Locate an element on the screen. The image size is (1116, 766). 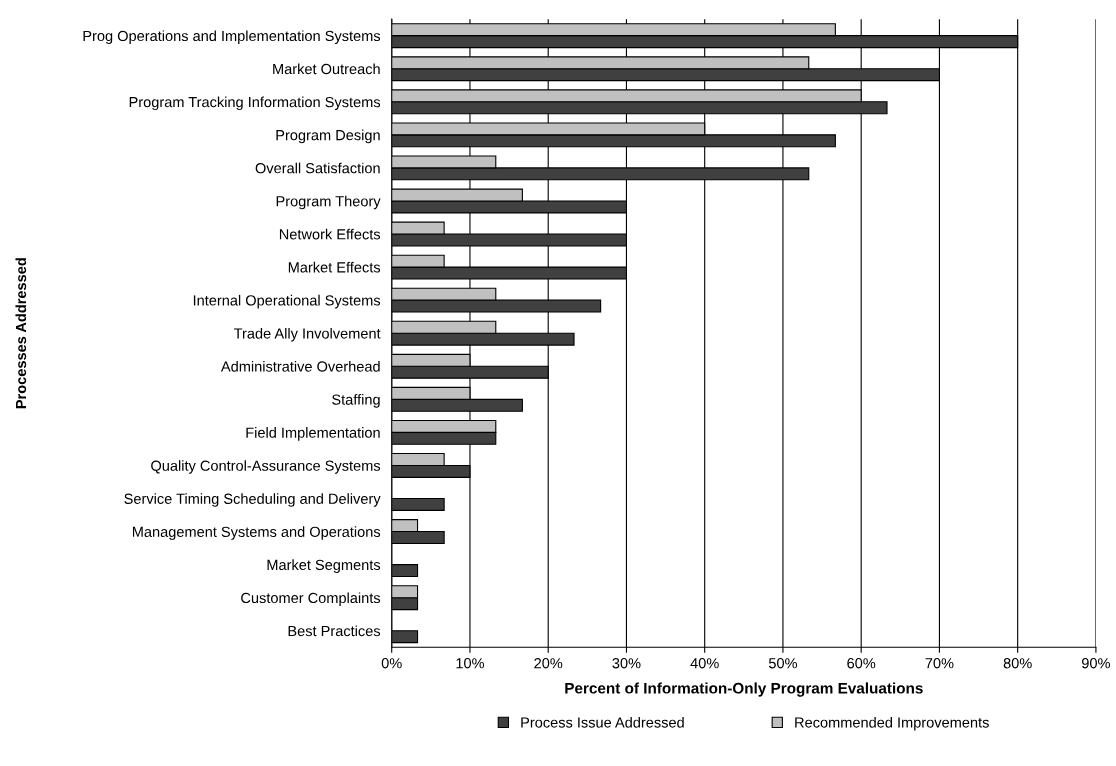
x-tick-label: 60% is located at coordinates (861, 663).